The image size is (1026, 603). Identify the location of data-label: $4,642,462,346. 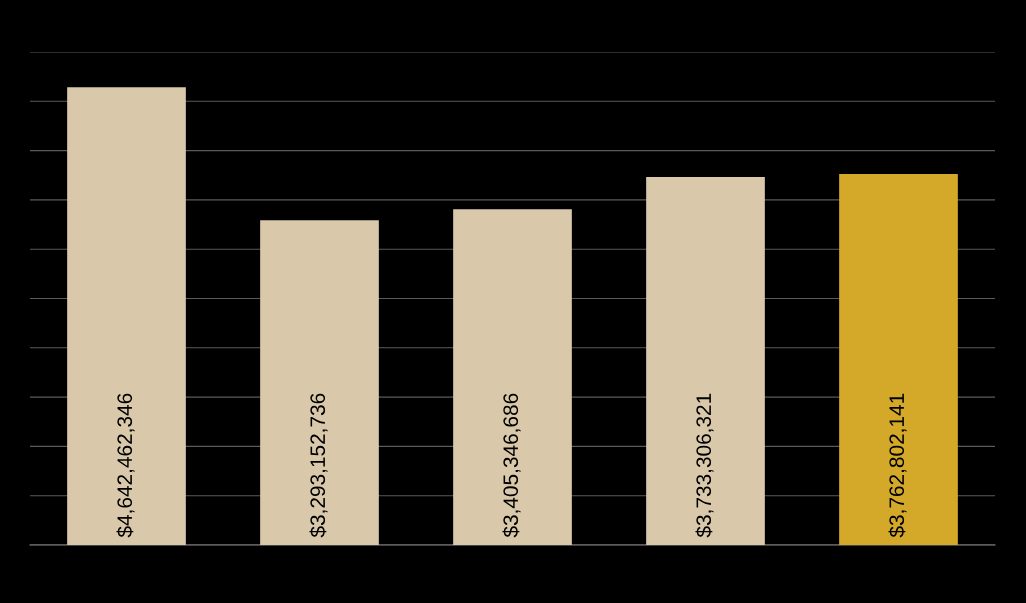
(125, 465).